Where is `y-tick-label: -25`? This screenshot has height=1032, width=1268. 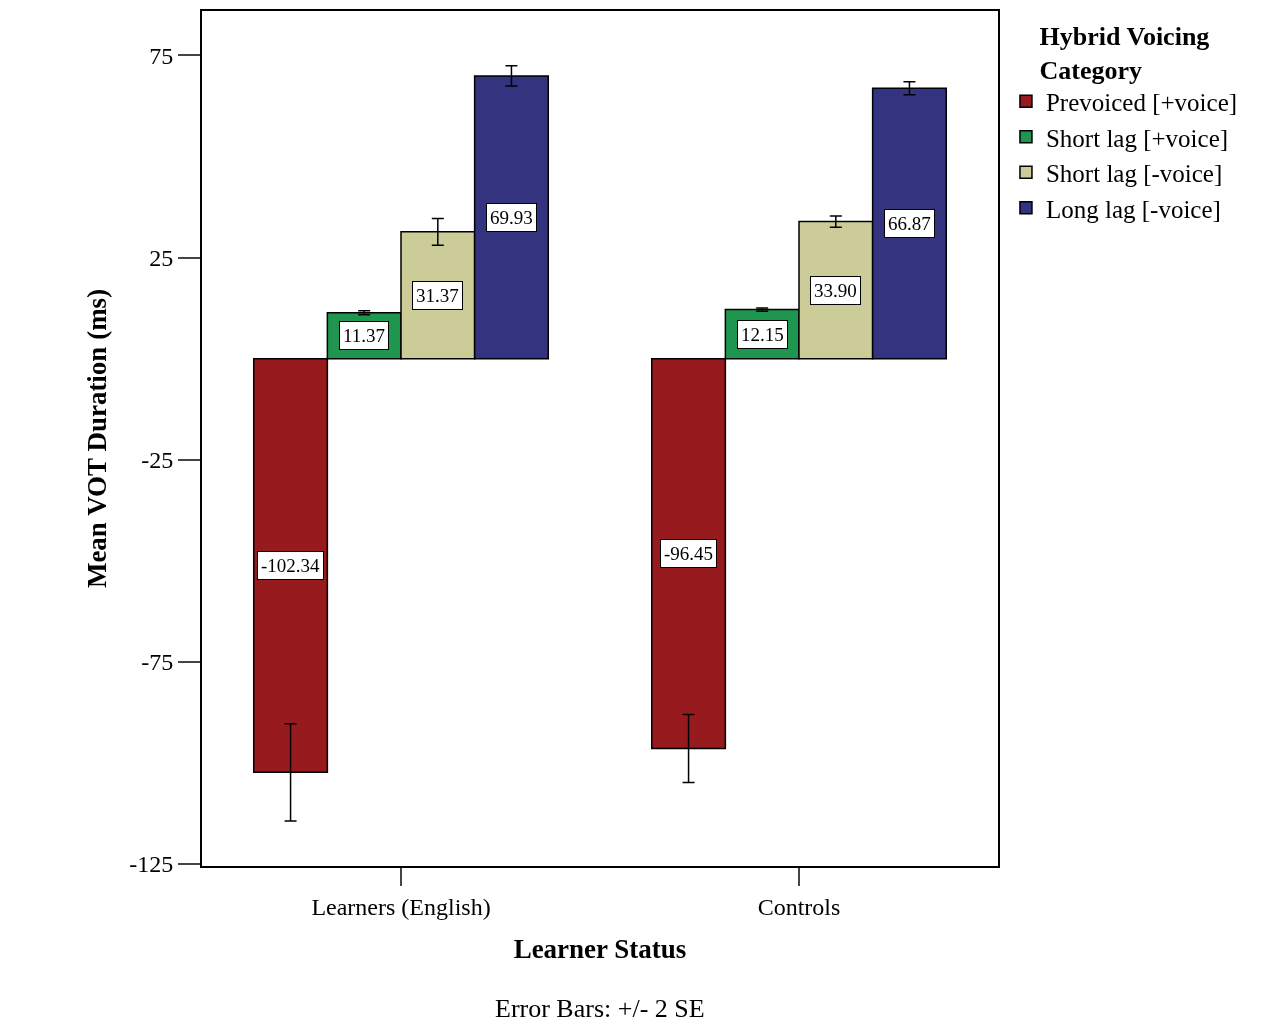
y-tick-label: -25 is located at coordinates (157, 460).